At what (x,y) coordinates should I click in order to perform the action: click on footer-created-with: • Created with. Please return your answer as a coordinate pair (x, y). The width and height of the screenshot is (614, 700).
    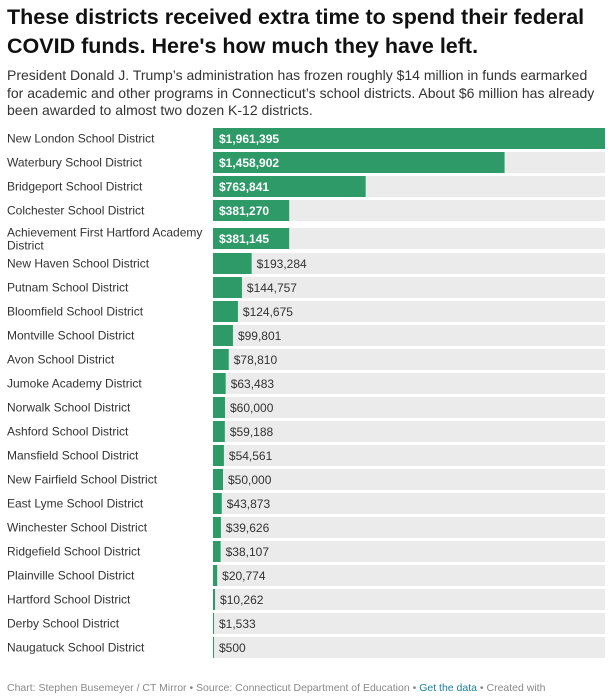
    Looking at the image, I should click on (511, 688).